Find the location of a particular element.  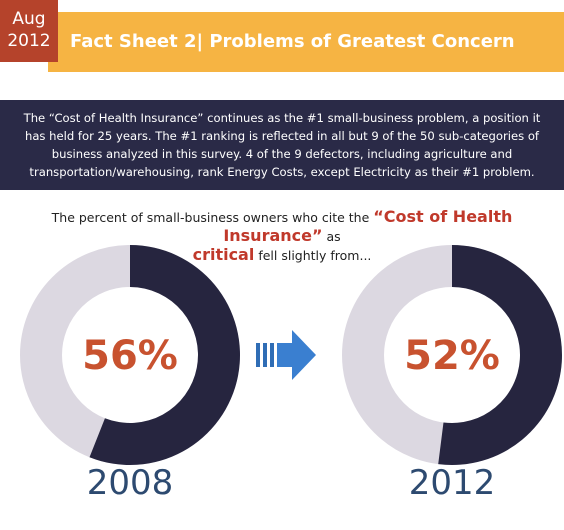

value-label: 52% is located at coordinates (452, 356).